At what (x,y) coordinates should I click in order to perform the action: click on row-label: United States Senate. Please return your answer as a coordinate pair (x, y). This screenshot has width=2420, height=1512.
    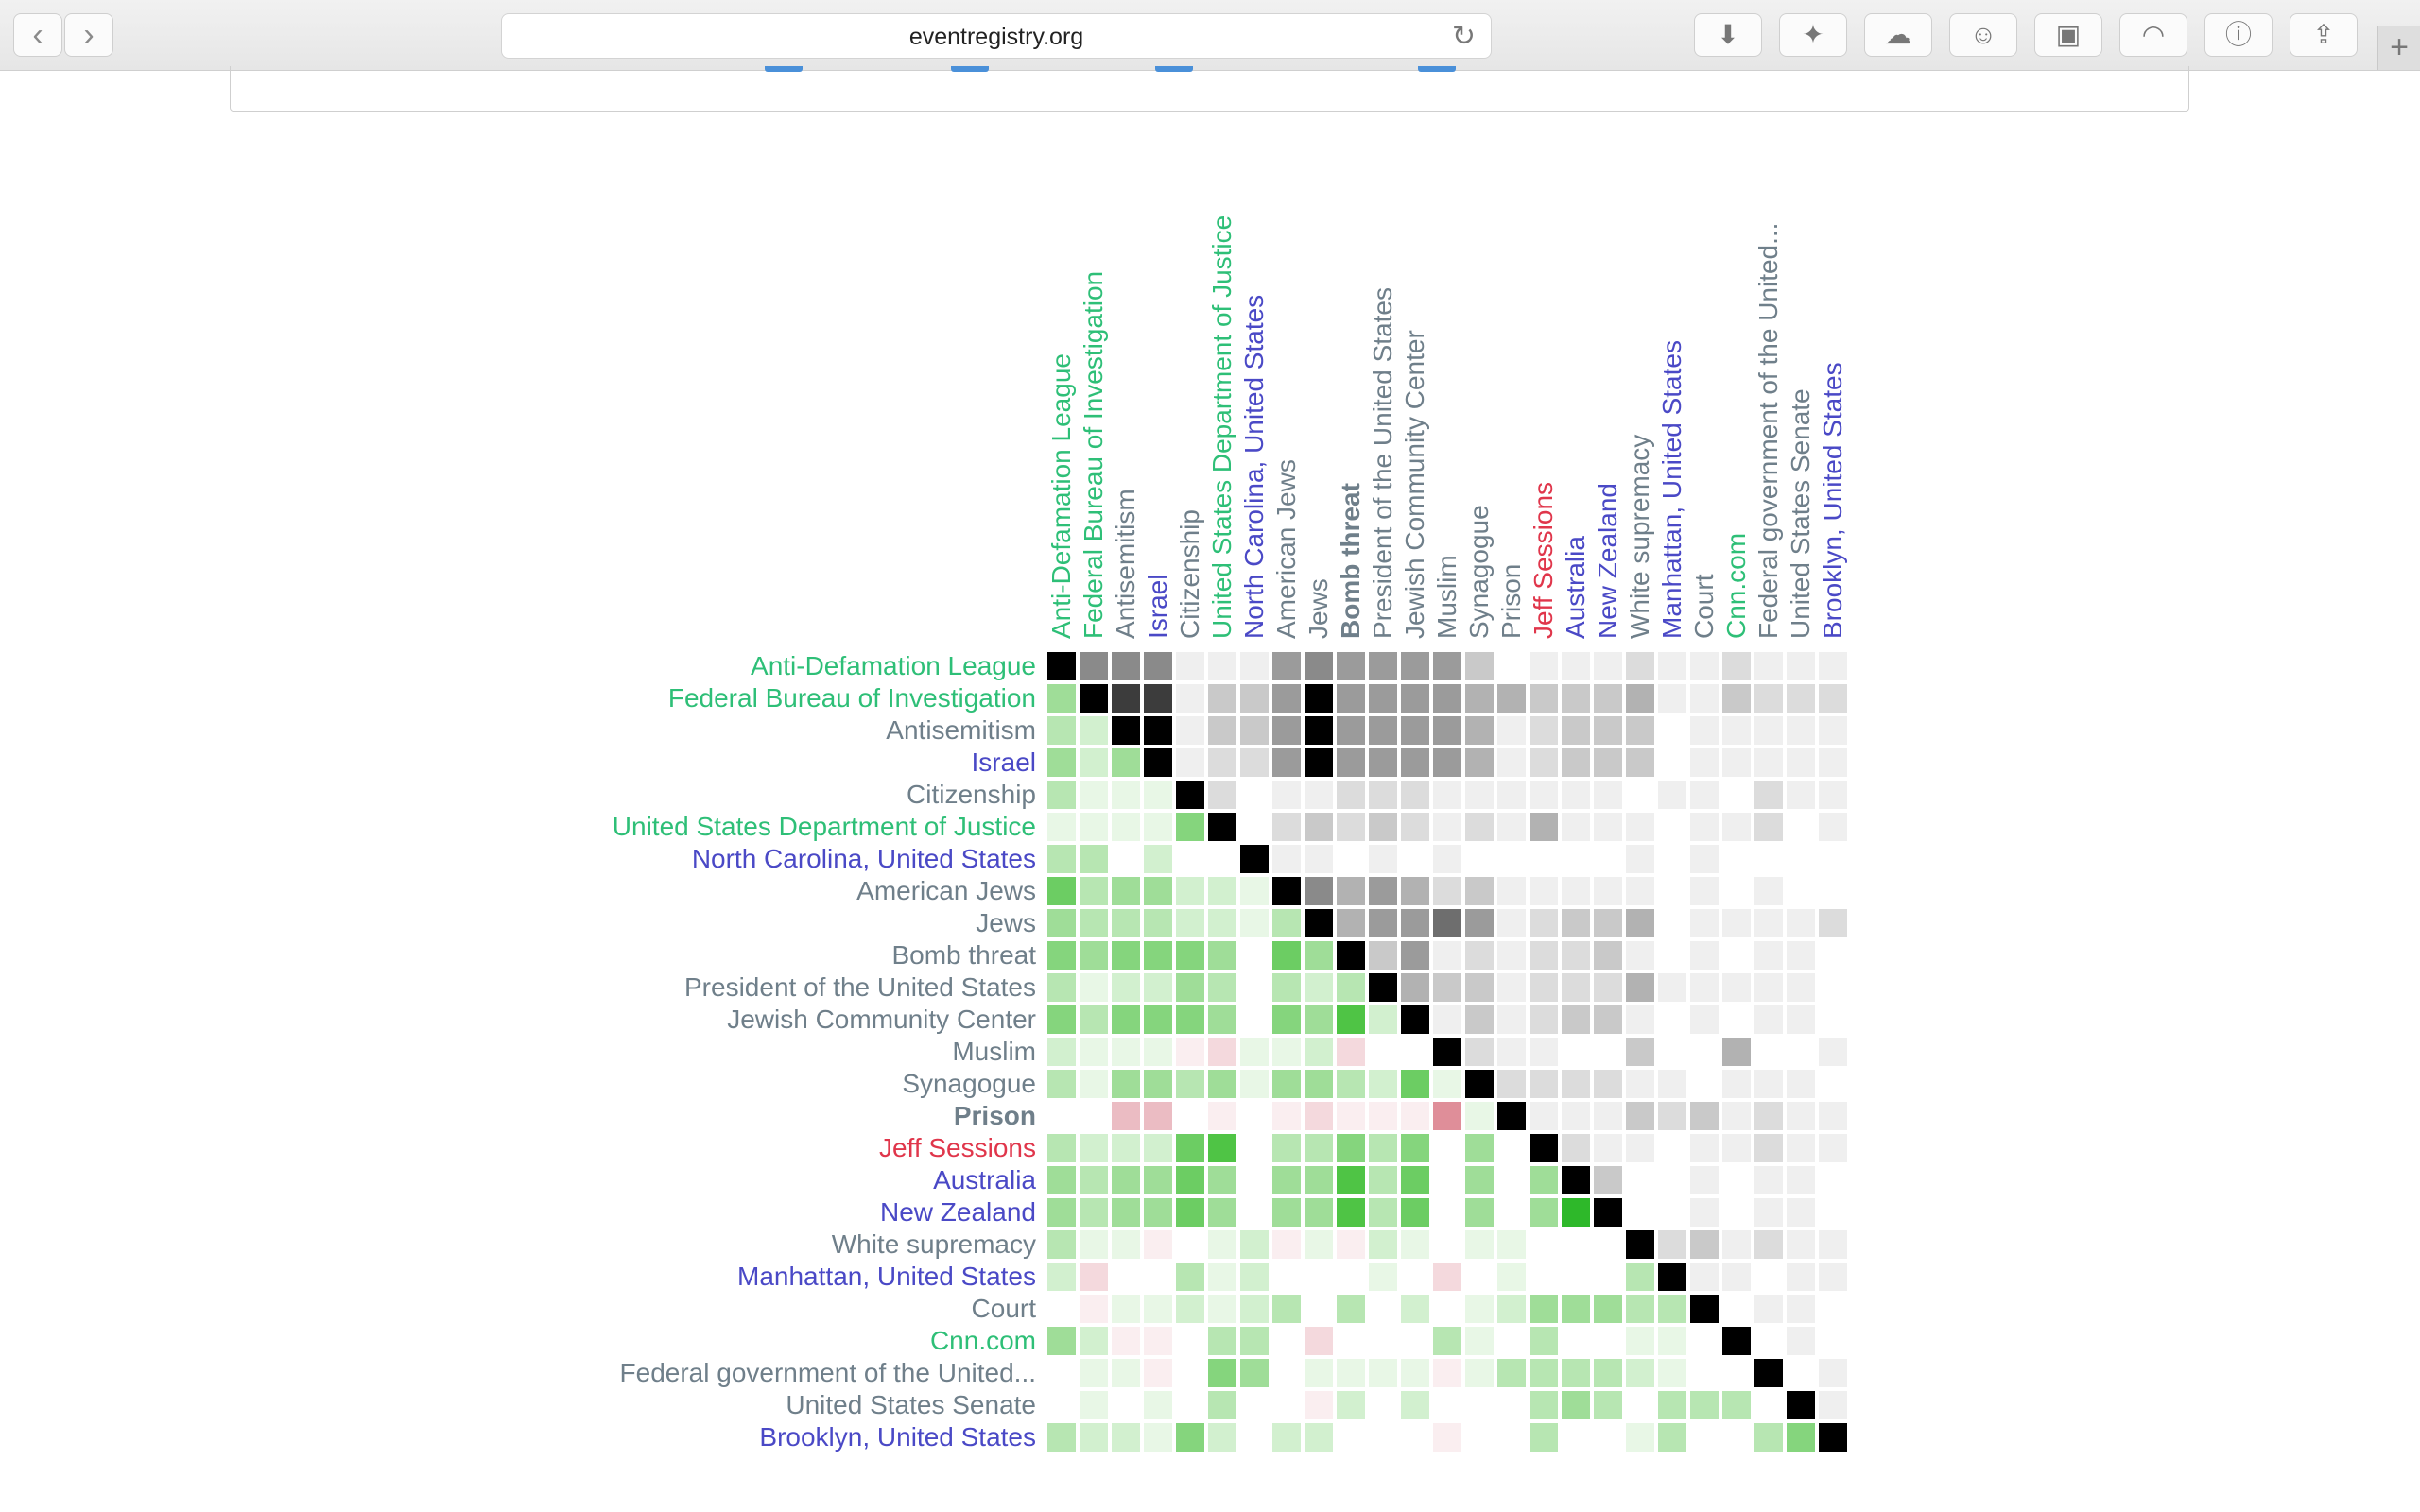
    Looking at the image, I should click on (911, 1404).